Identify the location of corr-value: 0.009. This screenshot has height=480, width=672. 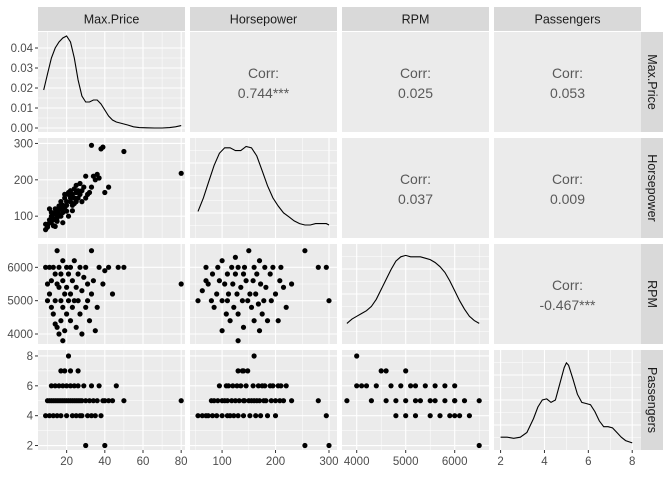
(567, 199).